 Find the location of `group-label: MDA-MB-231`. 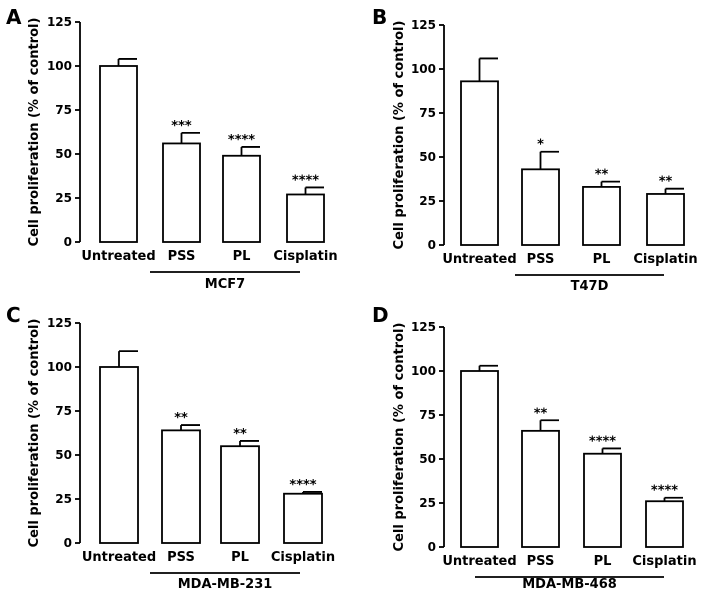

group-label: MDA-MB-231 is located at coordinates (225, 583).